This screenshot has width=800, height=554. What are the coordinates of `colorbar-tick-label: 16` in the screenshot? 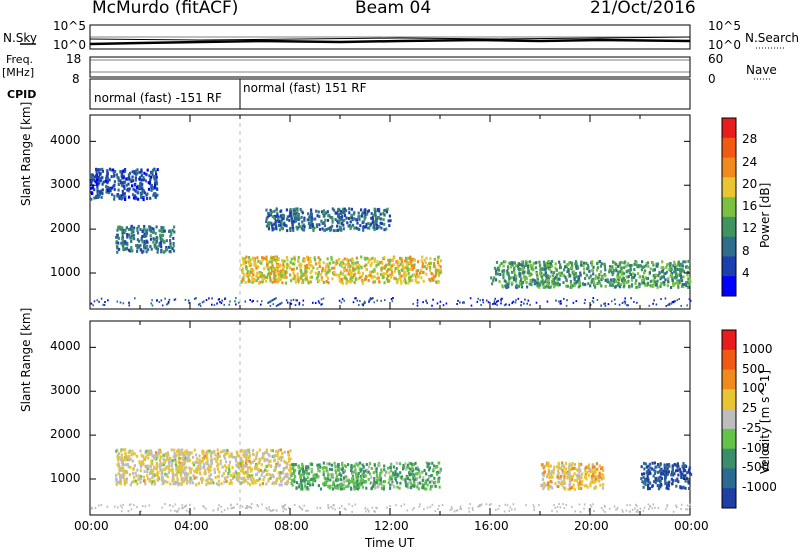 It's located at (750, 206).